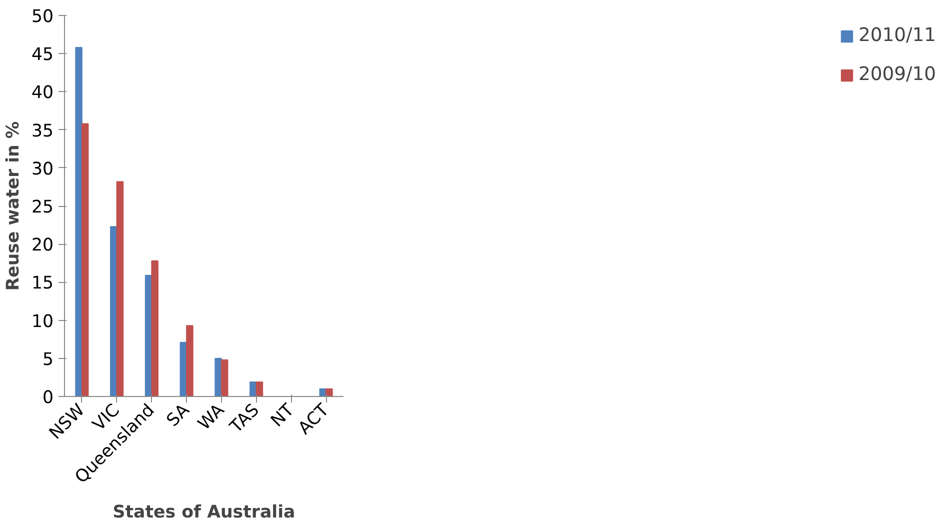 This screenshot has height=525, width=946. I want to click on x-tick-label: NT, so click(283, 416).